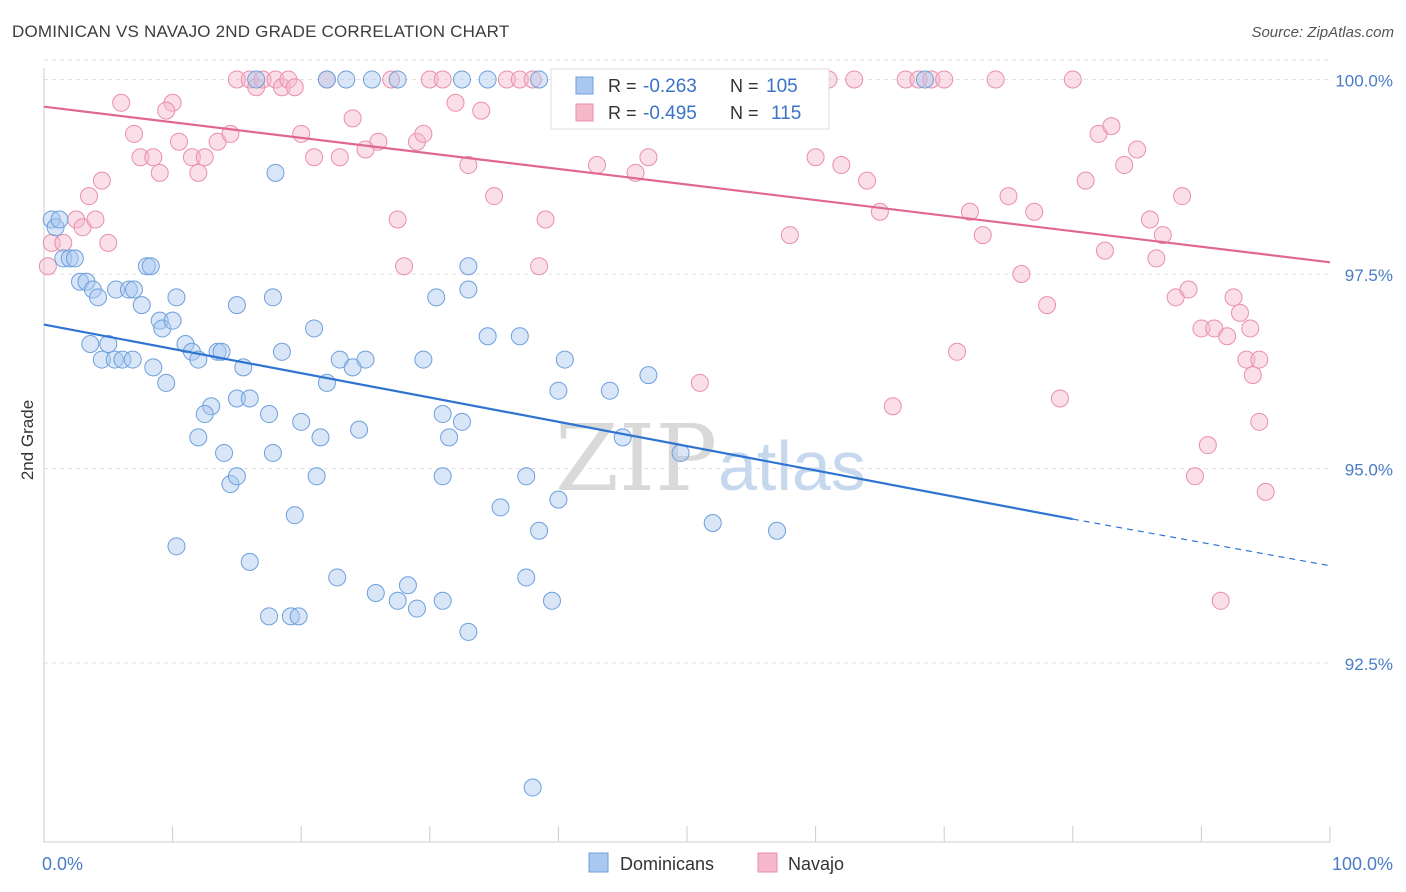 This screenshot has width=1406, height=892. What do you see at coordinates (1364, 80) in the screenshot?
I see `y-tick-label: 100.0%` at bounding box center [1364, 80].